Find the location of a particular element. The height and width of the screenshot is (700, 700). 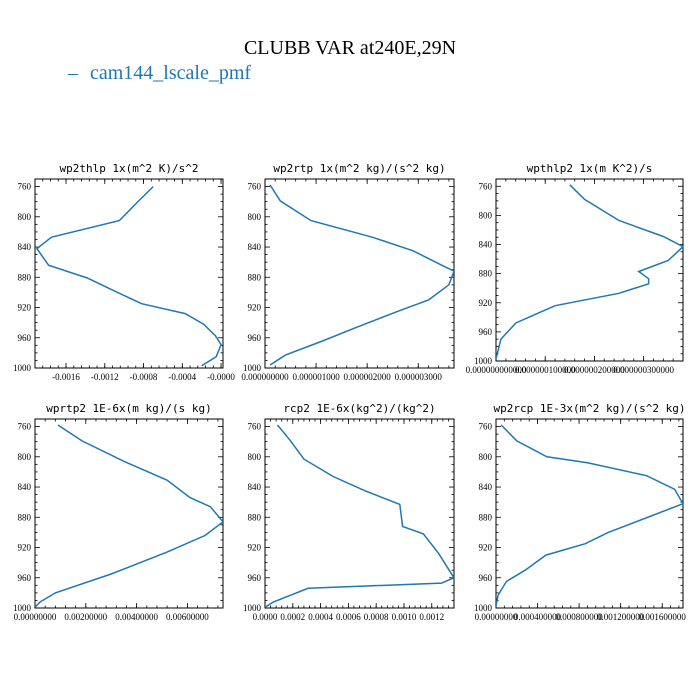

x-tick-label: 0.000800000 is located at coordinates (579, 617).